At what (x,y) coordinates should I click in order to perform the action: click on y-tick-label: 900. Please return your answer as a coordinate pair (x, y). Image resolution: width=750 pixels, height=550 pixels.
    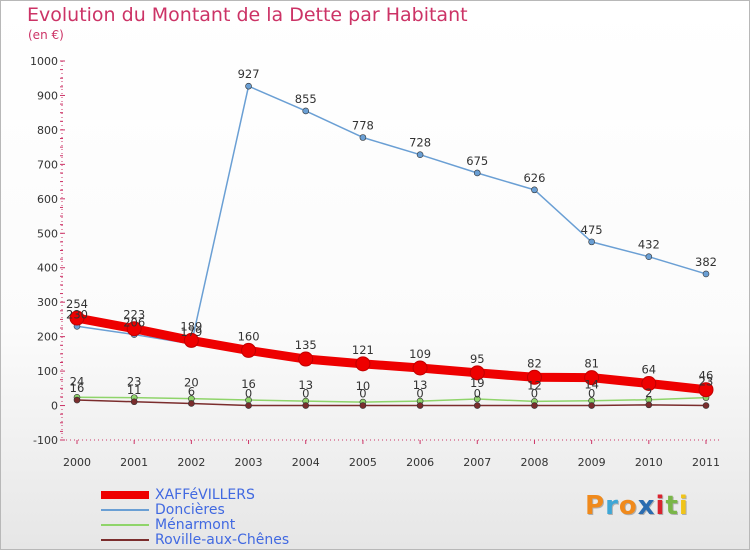
    Looking at the image, I should click on (47, 95).